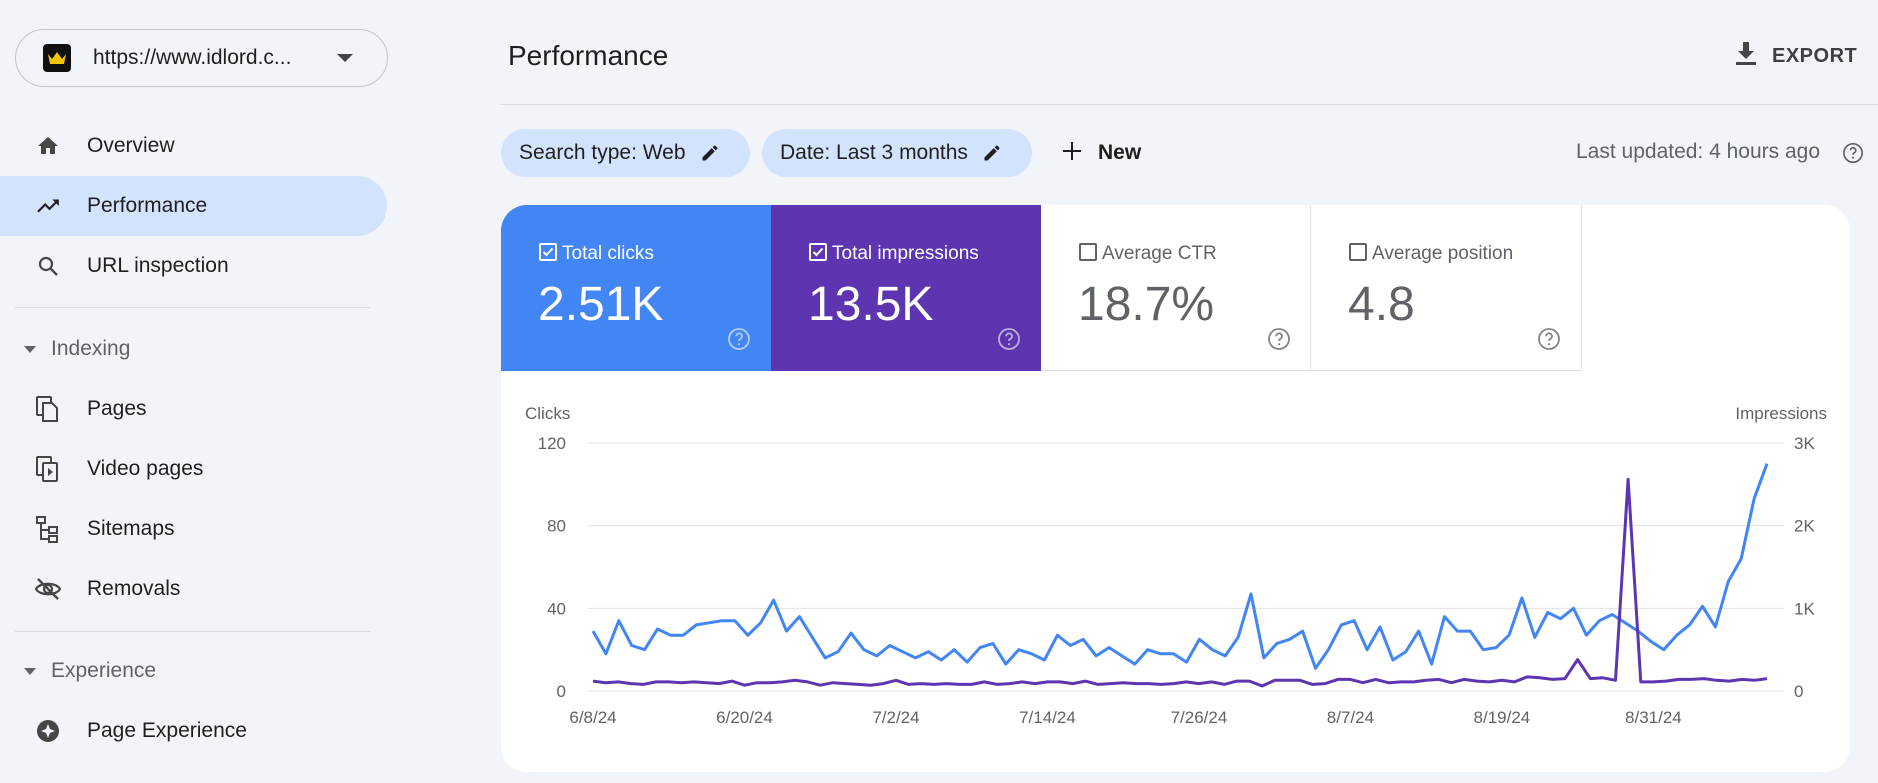 The width and height of the screenshot is (1878, 783). What do you see at coordinates (874, 152) in the screenshot?
I see `chip-label: Date: Last 3 months` at bounding box center [874, 152].